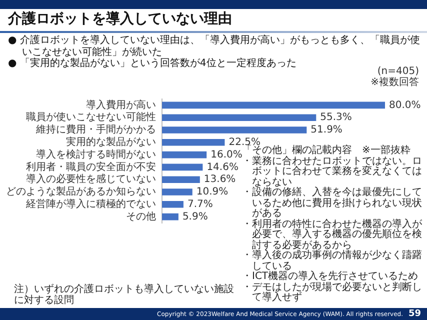  Describe the element at coordinates (212, 192) in the screenshot. I see `data-label: 10.9%` at that location.